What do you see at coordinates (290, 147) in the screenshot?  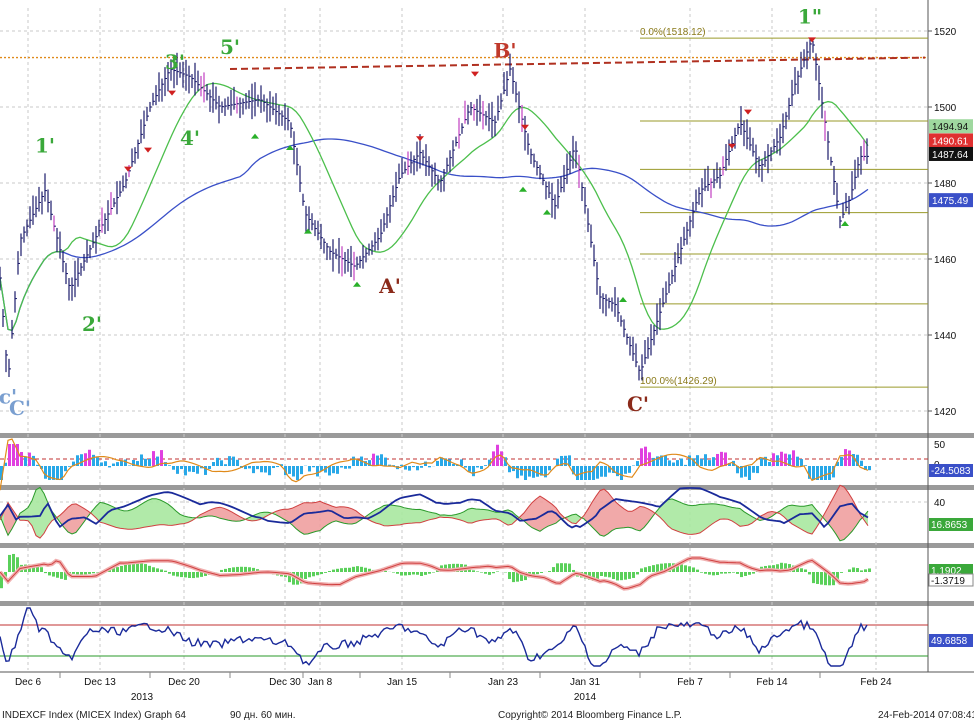 I see `buy-marker` at bounding box center [290, 147].